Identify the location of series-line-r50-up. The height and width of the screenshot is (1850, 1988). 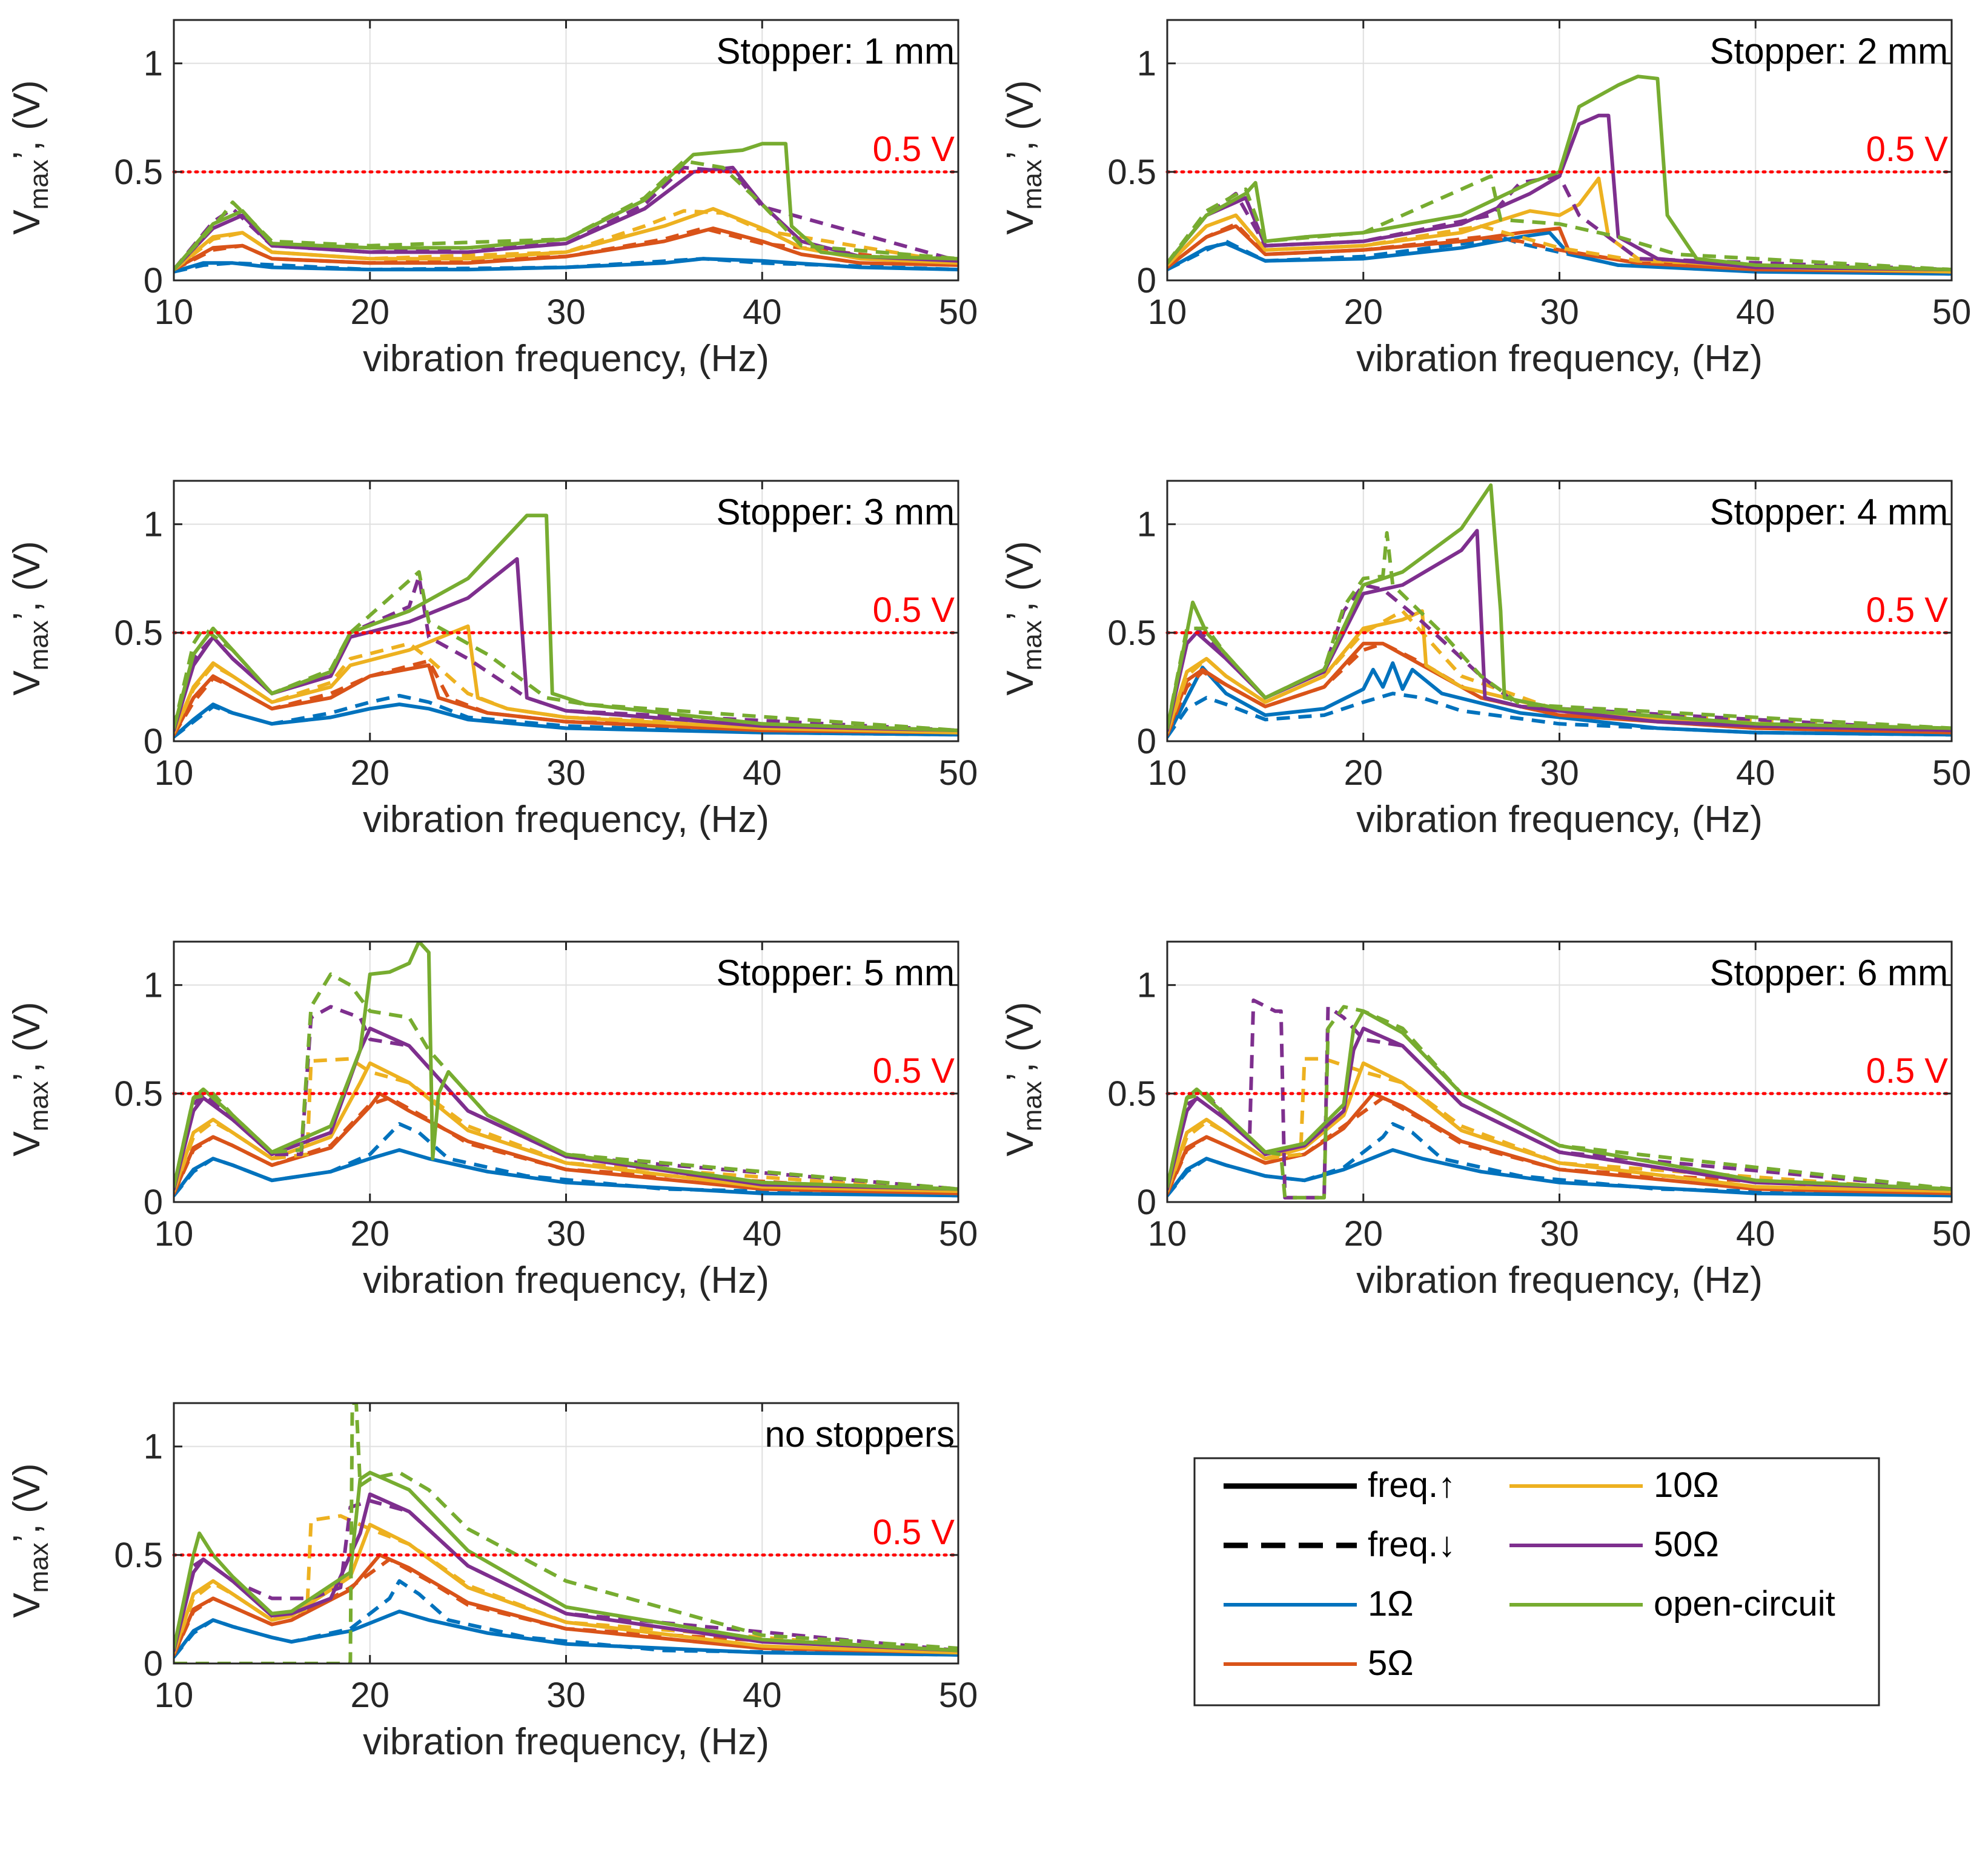
(1559, 631).